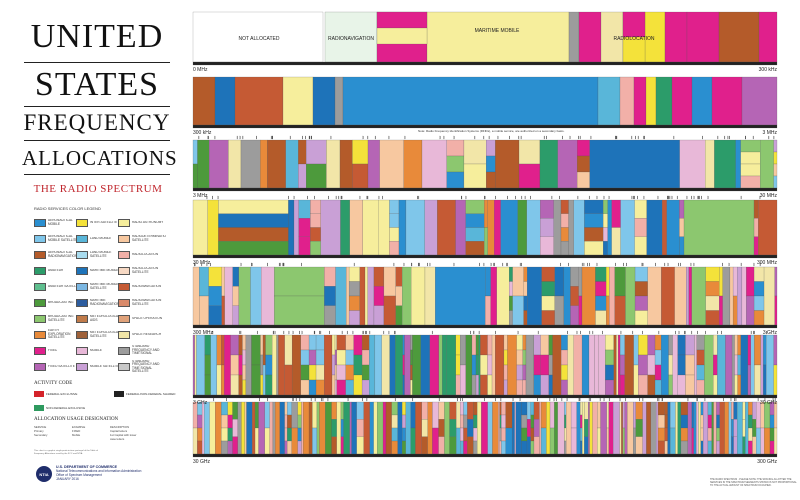  I want to click on publication-date: JANUARY 2016, so click(67, 479).